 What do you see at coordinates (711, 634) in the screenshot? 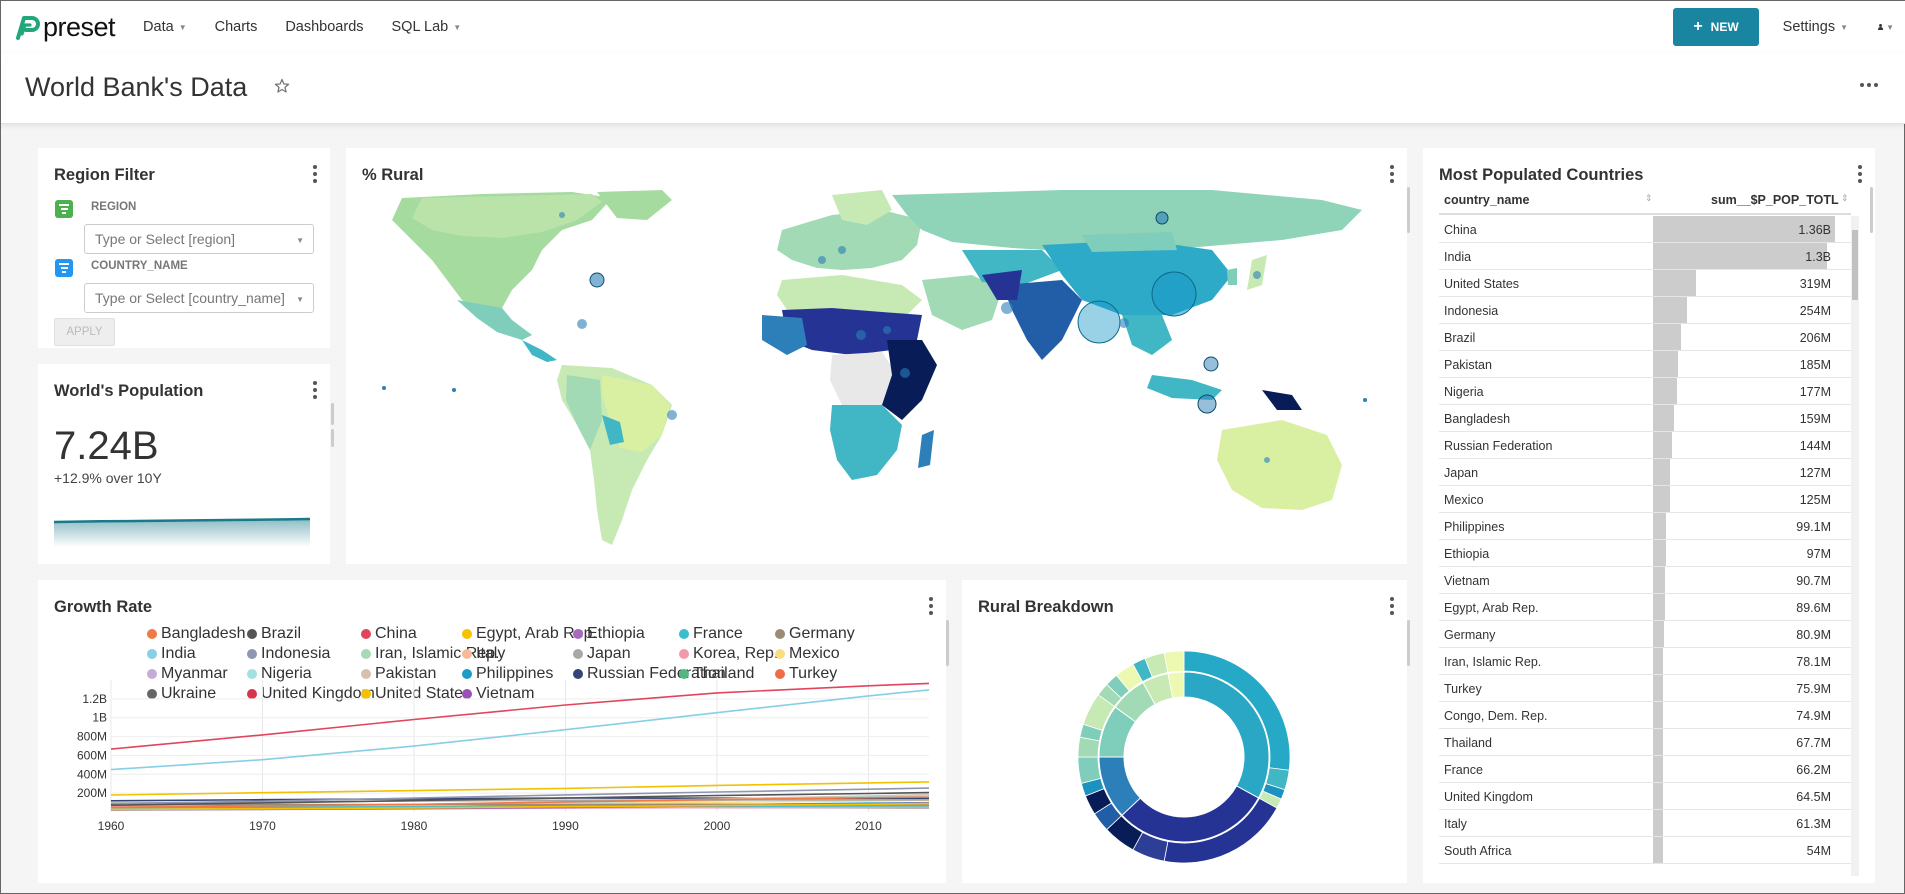
I see `legend-item: France` at bounding box center [711, 634].